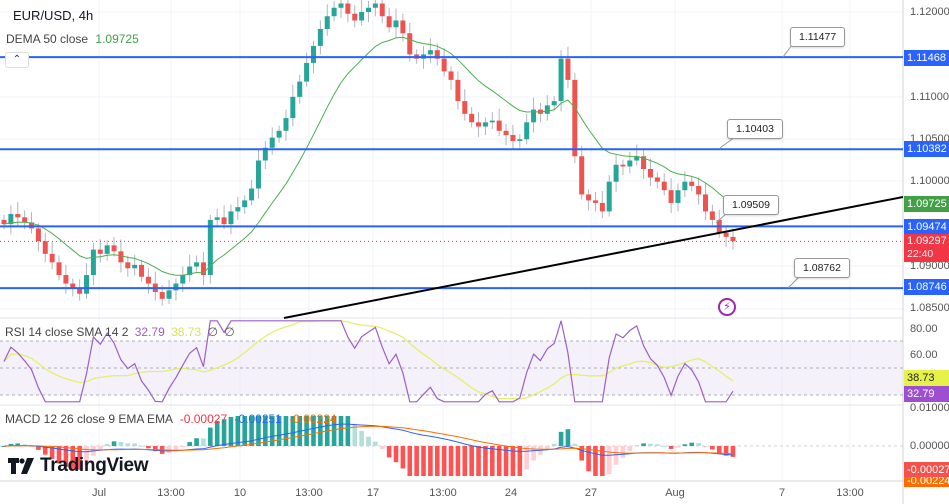 The width and height of the screenshot is (949, 504). Describe the element at coordinates (926, 227) in the screenshot. I see `hline-tag-3: 1.09474` at that location.